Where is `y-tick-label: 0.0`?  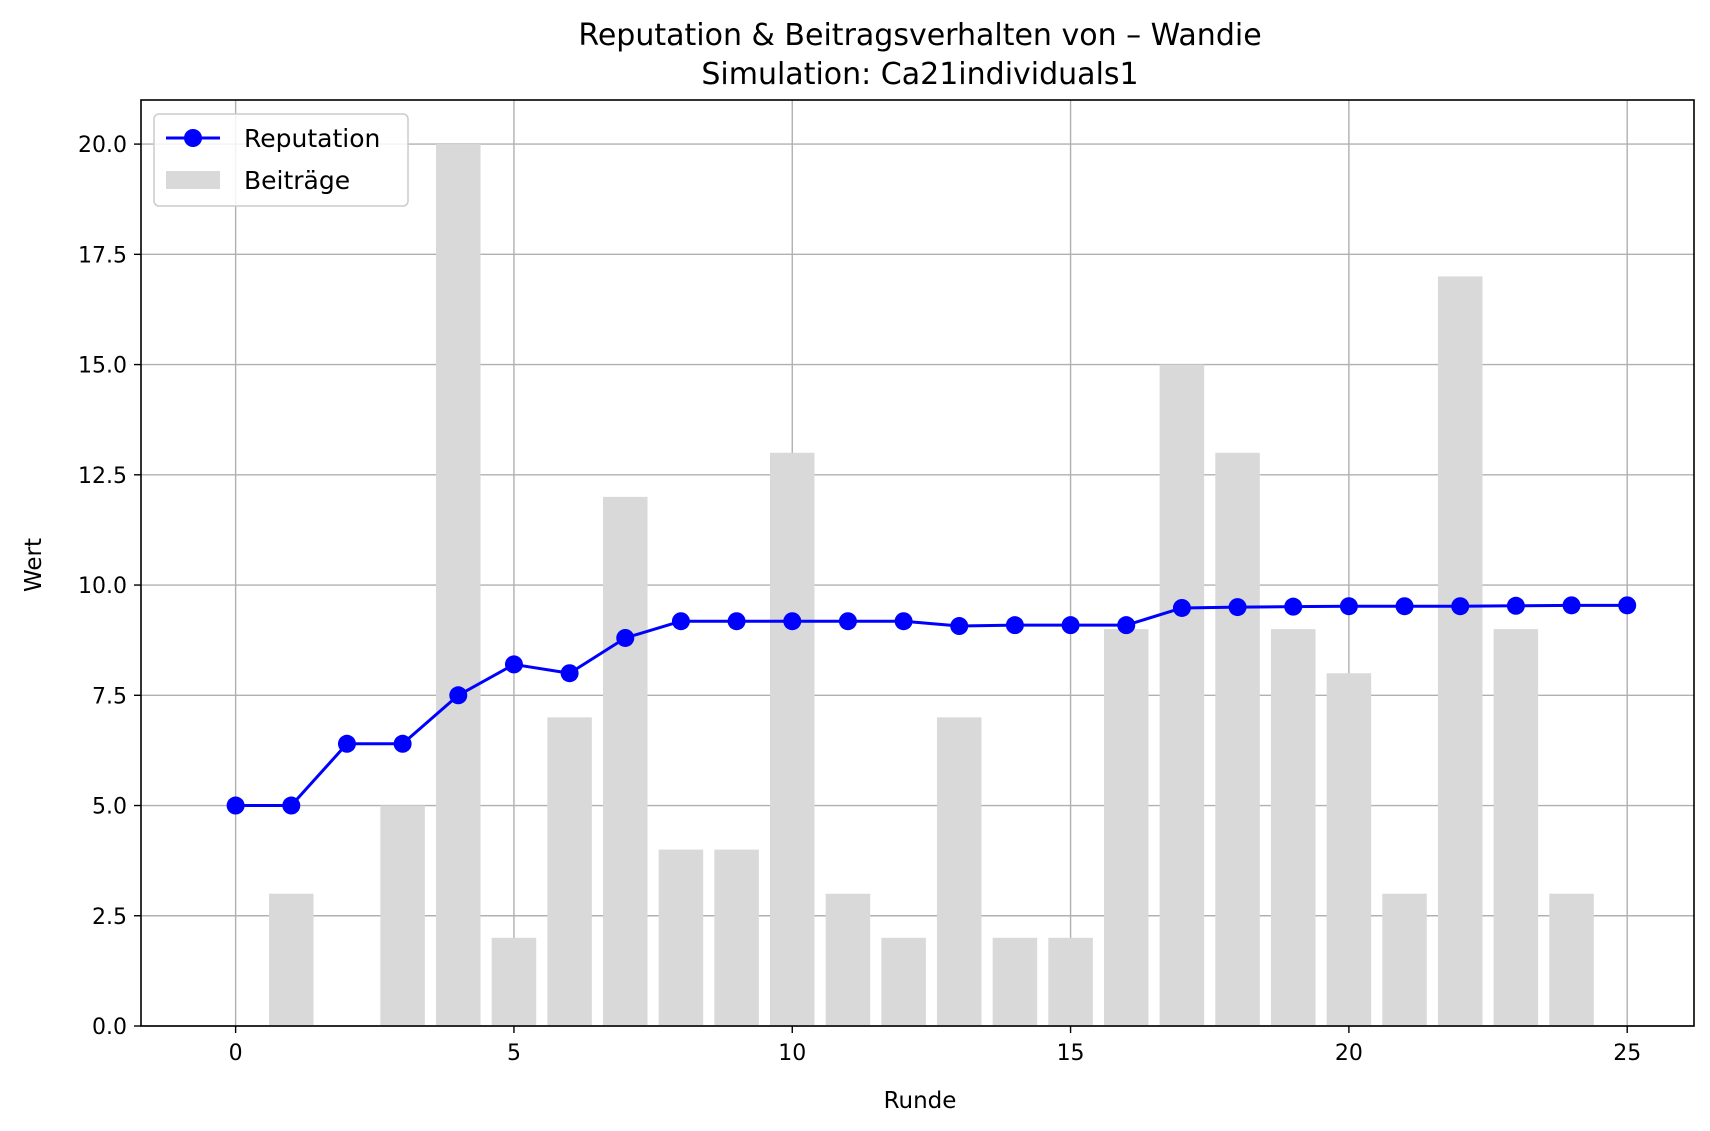 y-tick-label: 0.0 is located at coordinates (109, 1027).